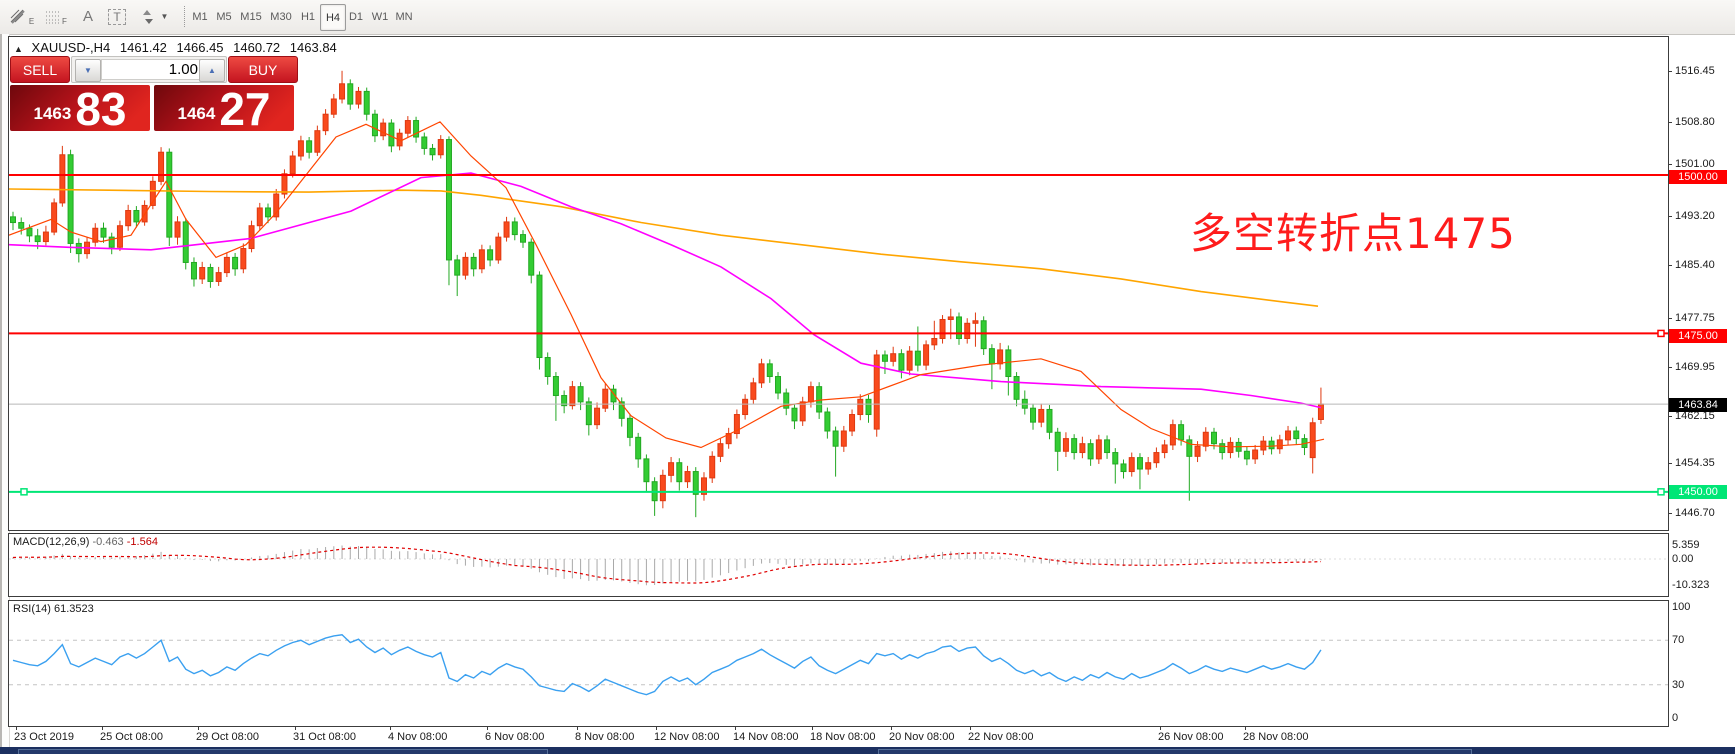 The image size is (1735, 754). What do you see at coordinates (87, 16) in the screenshot?
I see `text-label-icon: A` at bounding box center [87, 16].